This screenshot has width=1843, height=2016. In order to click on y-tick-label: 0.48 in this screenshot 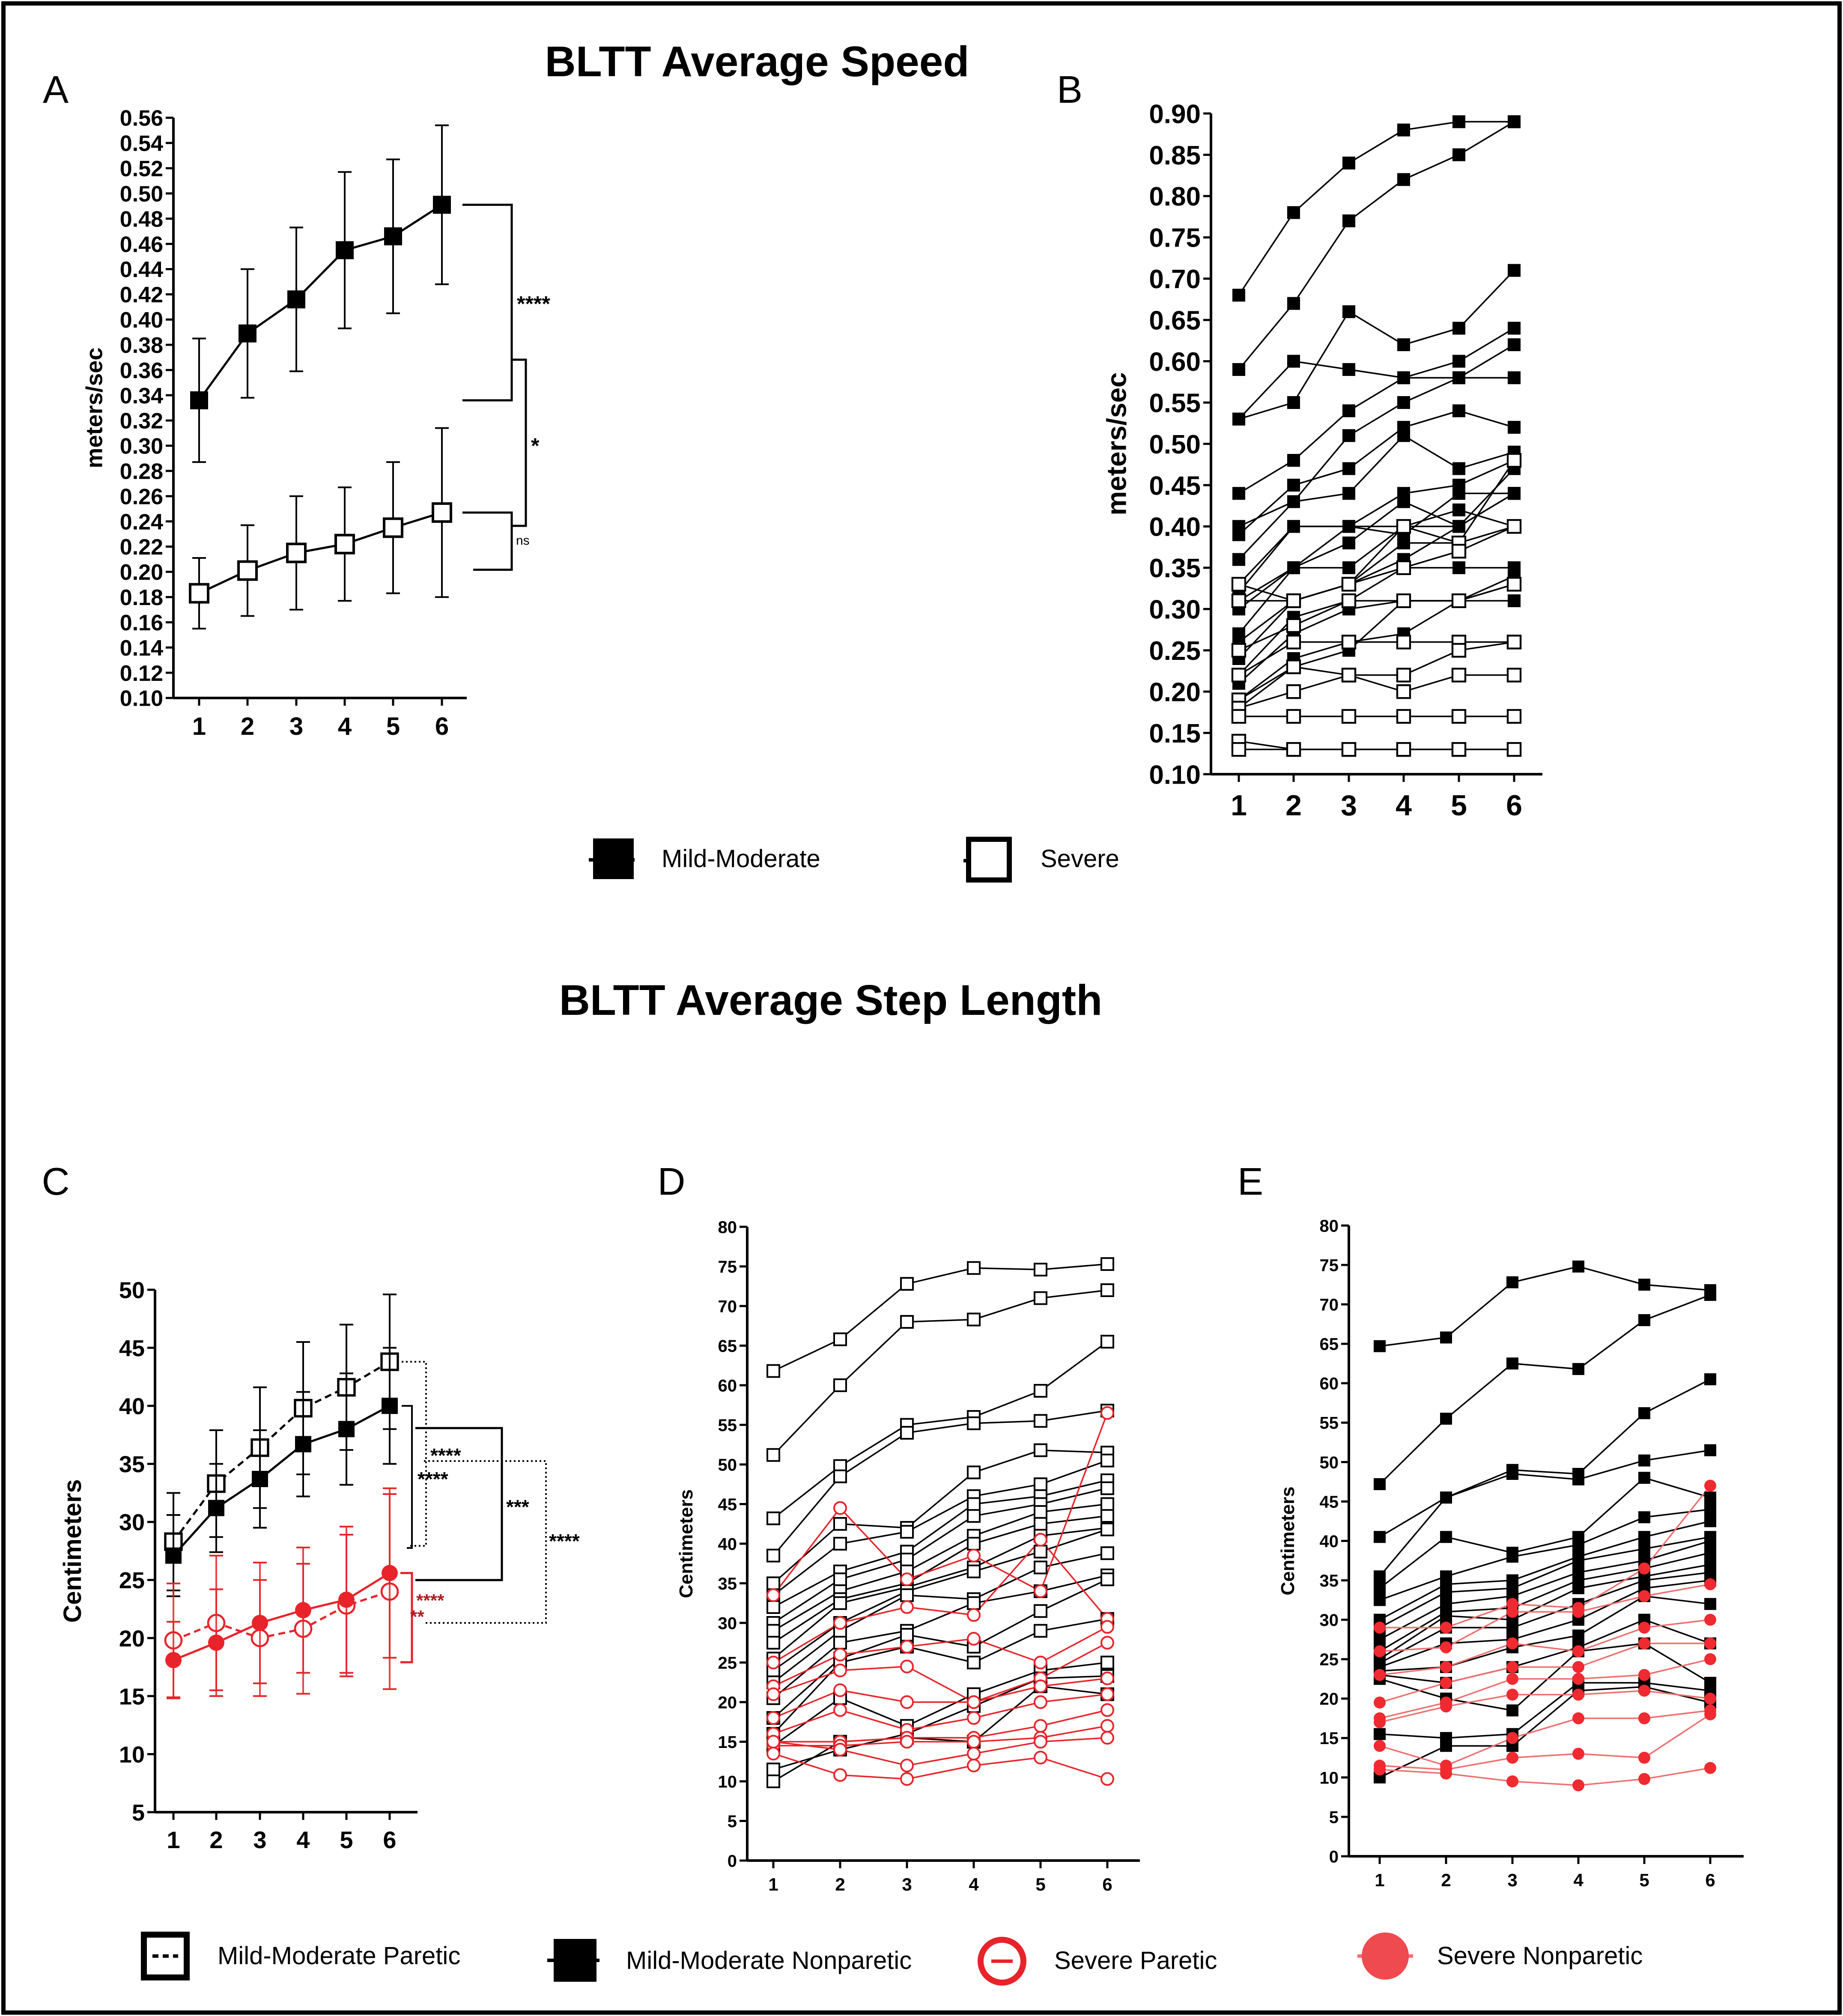, I will do `click(142, 219)`.